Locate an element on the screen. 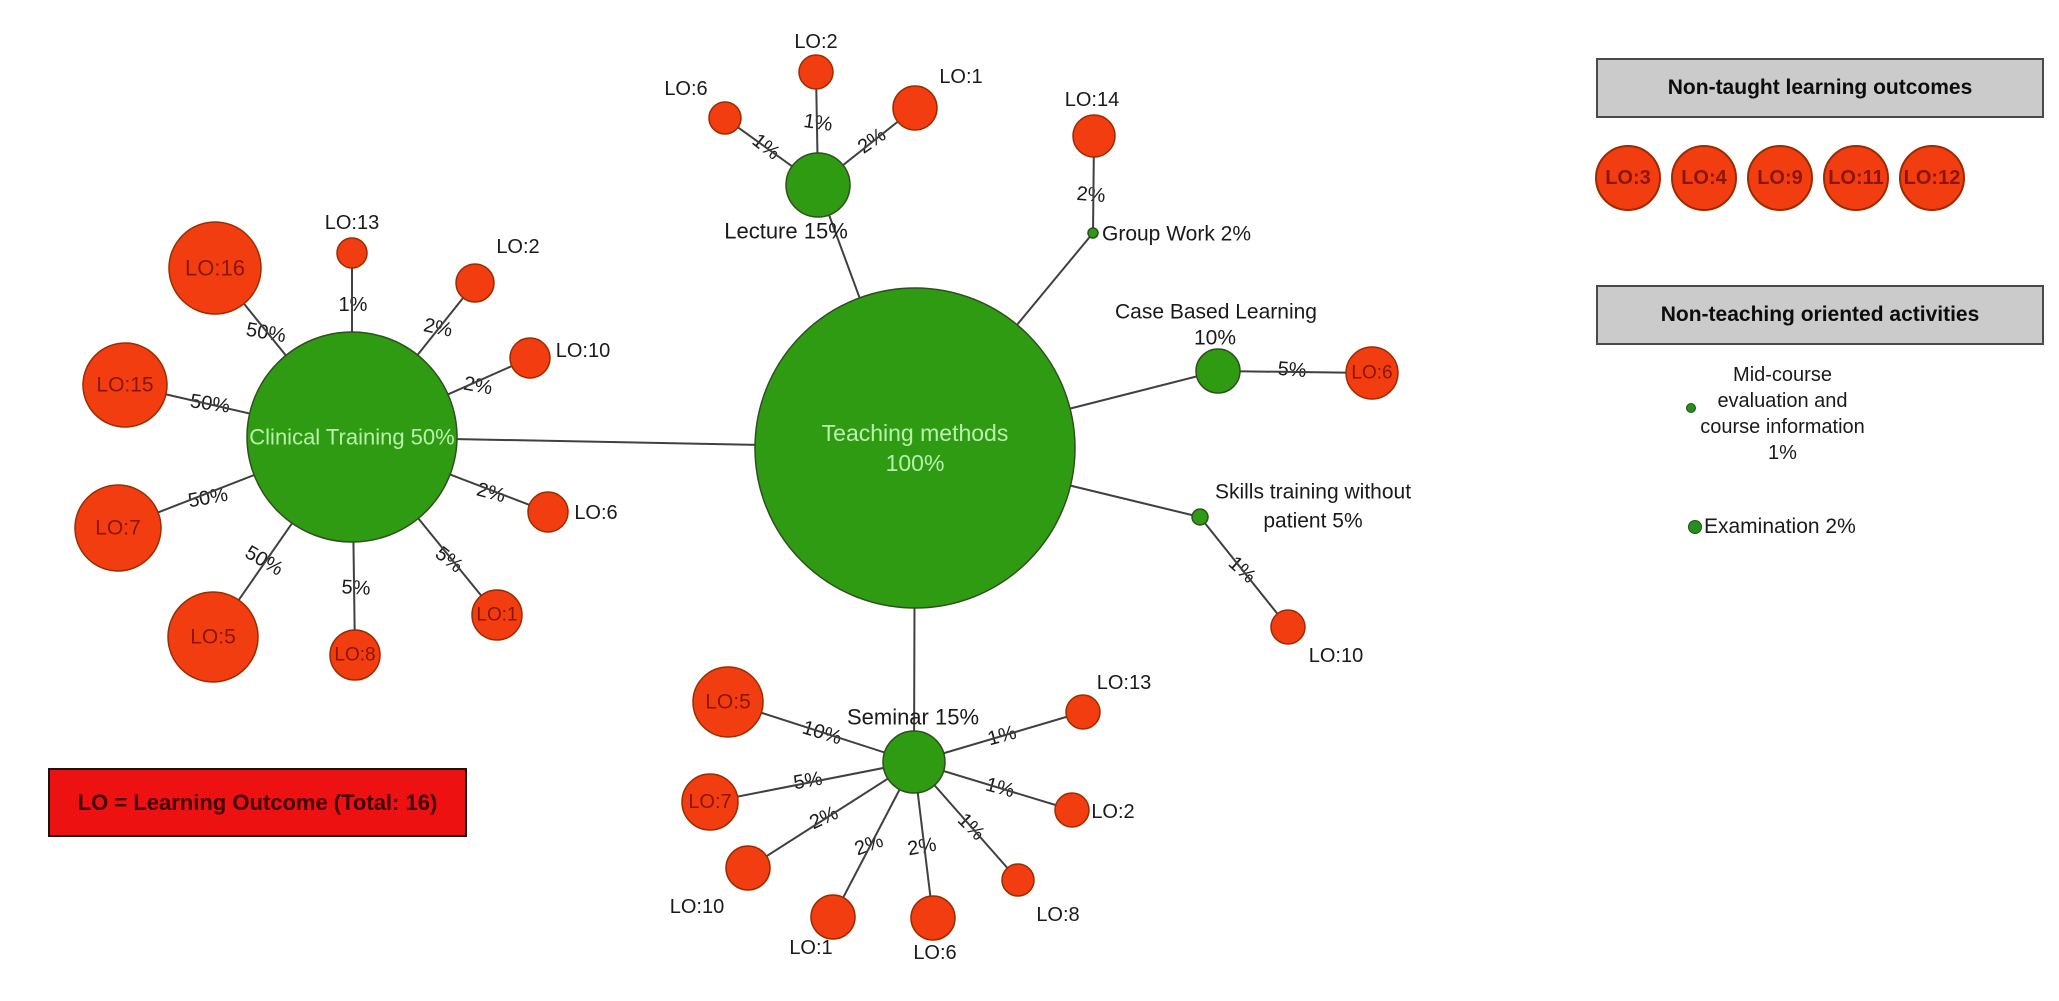 This screenshot has height=1001, width=2059. edge-label-lecture-lec-lo2: 1% is located at coordinates (818, 123).